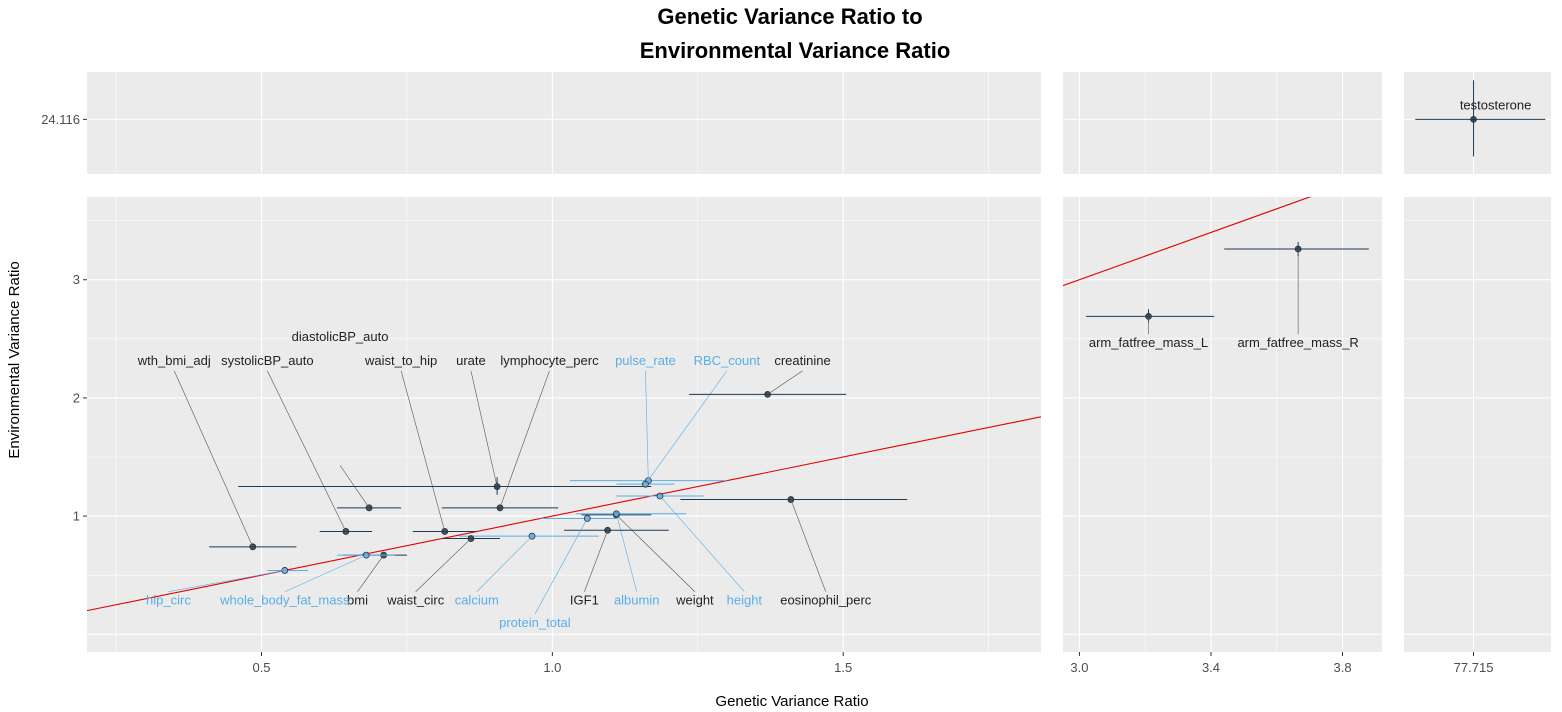 This screenshot has width=1562, height=712. I want to click on x-tick-label: 0.5, so click(261, 667).